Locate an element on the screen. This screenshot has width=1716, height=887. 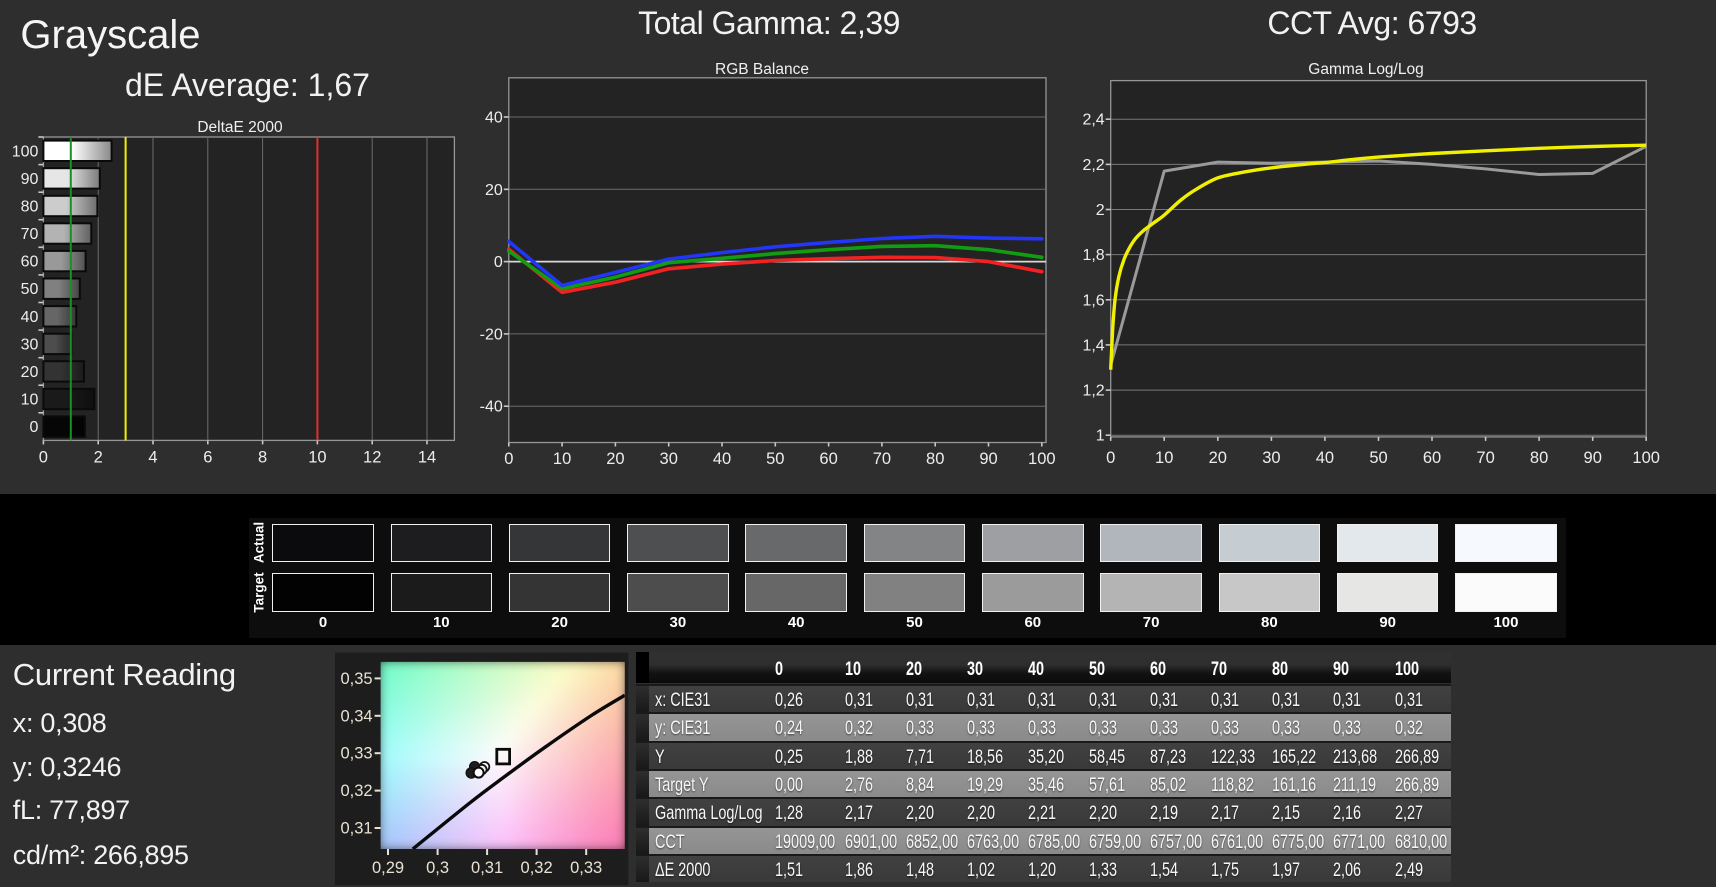
svg-text: 12 is located at coordinates (372, 458).